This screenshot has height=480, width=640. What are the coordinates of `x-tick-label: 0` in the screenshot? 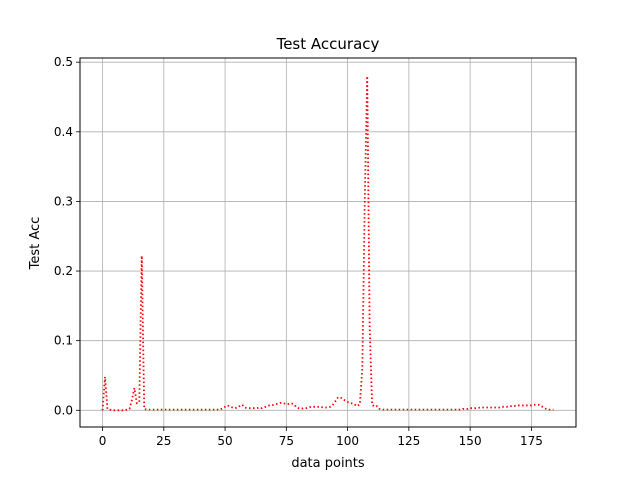 It's located at (103, 441).